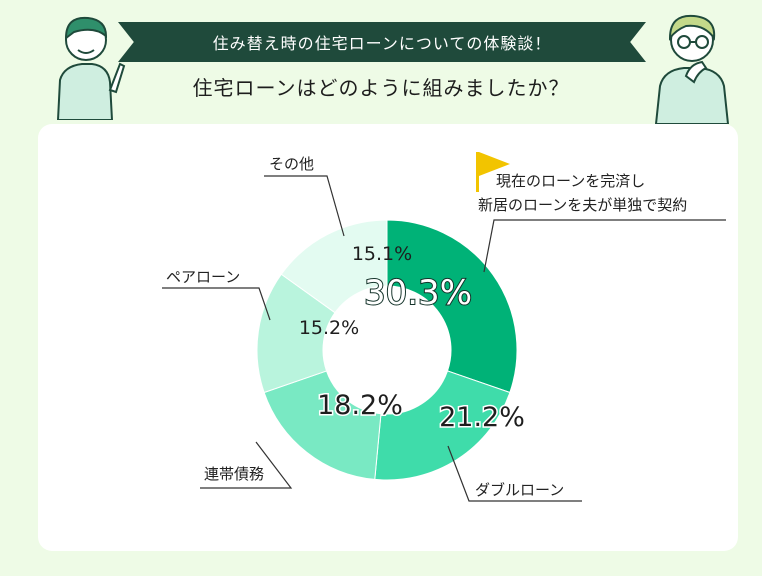  I want to click on category-label: ペアローン, so click(203, 277).